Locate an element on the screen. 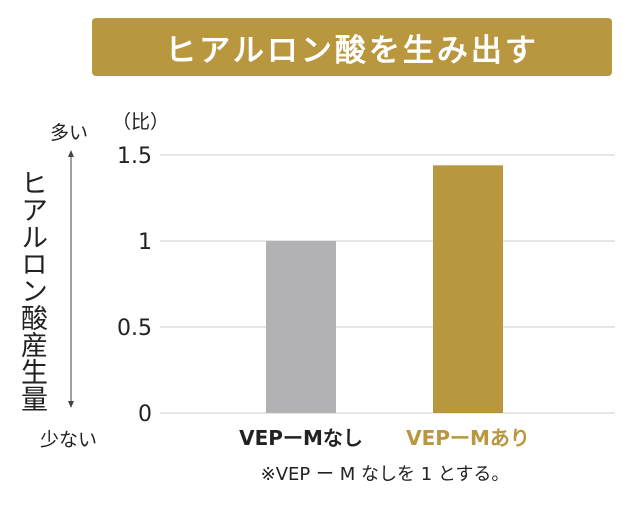 The width and height of the screenshot is (640, 516). y-axis-title: ヒアルロン酸産生量 is located at coordinates (31, 290).